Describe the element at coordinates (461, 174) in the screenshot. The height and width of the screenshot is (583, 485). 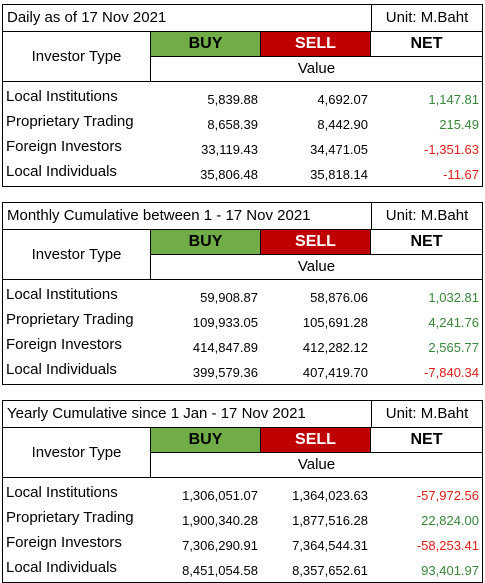
I see `net-value: -11.67` at that location.